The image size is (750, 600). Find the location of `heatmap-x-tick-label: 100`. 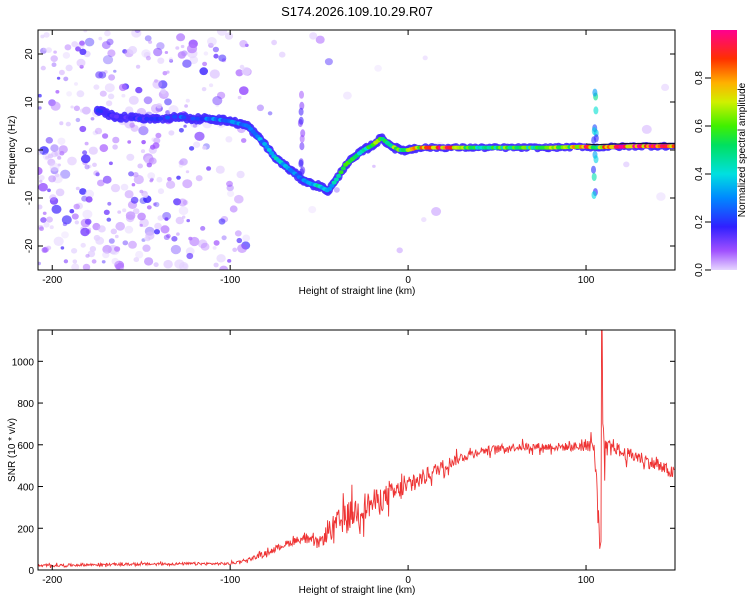

heatmap-x-tick-label: 100 is located at coordinates (586, 280).